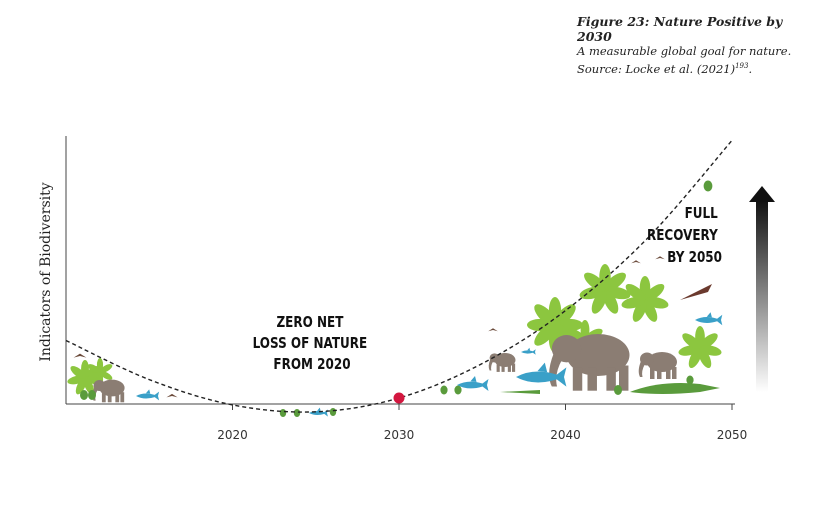 Image resolution: width=815 pixels, height=507 pixels. What do you see at coordinates (750, 68) in the screenshot?
I see `figure-period: .` at bounding box center [750, 68].